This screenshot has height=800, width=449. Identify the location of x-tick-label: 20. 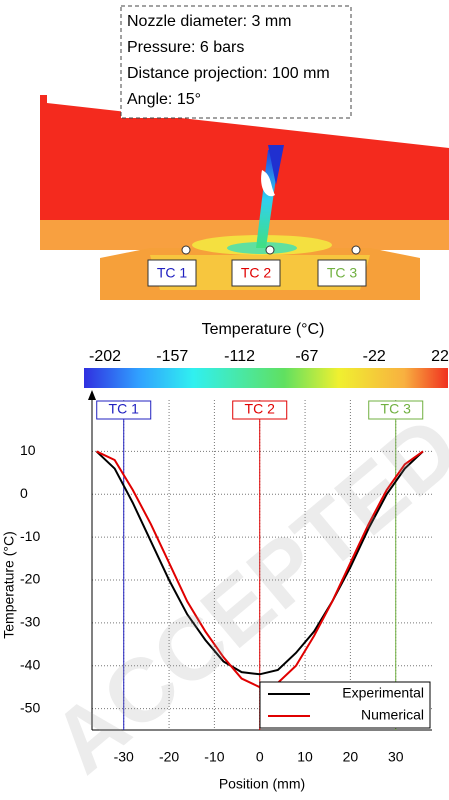
(351, 757).